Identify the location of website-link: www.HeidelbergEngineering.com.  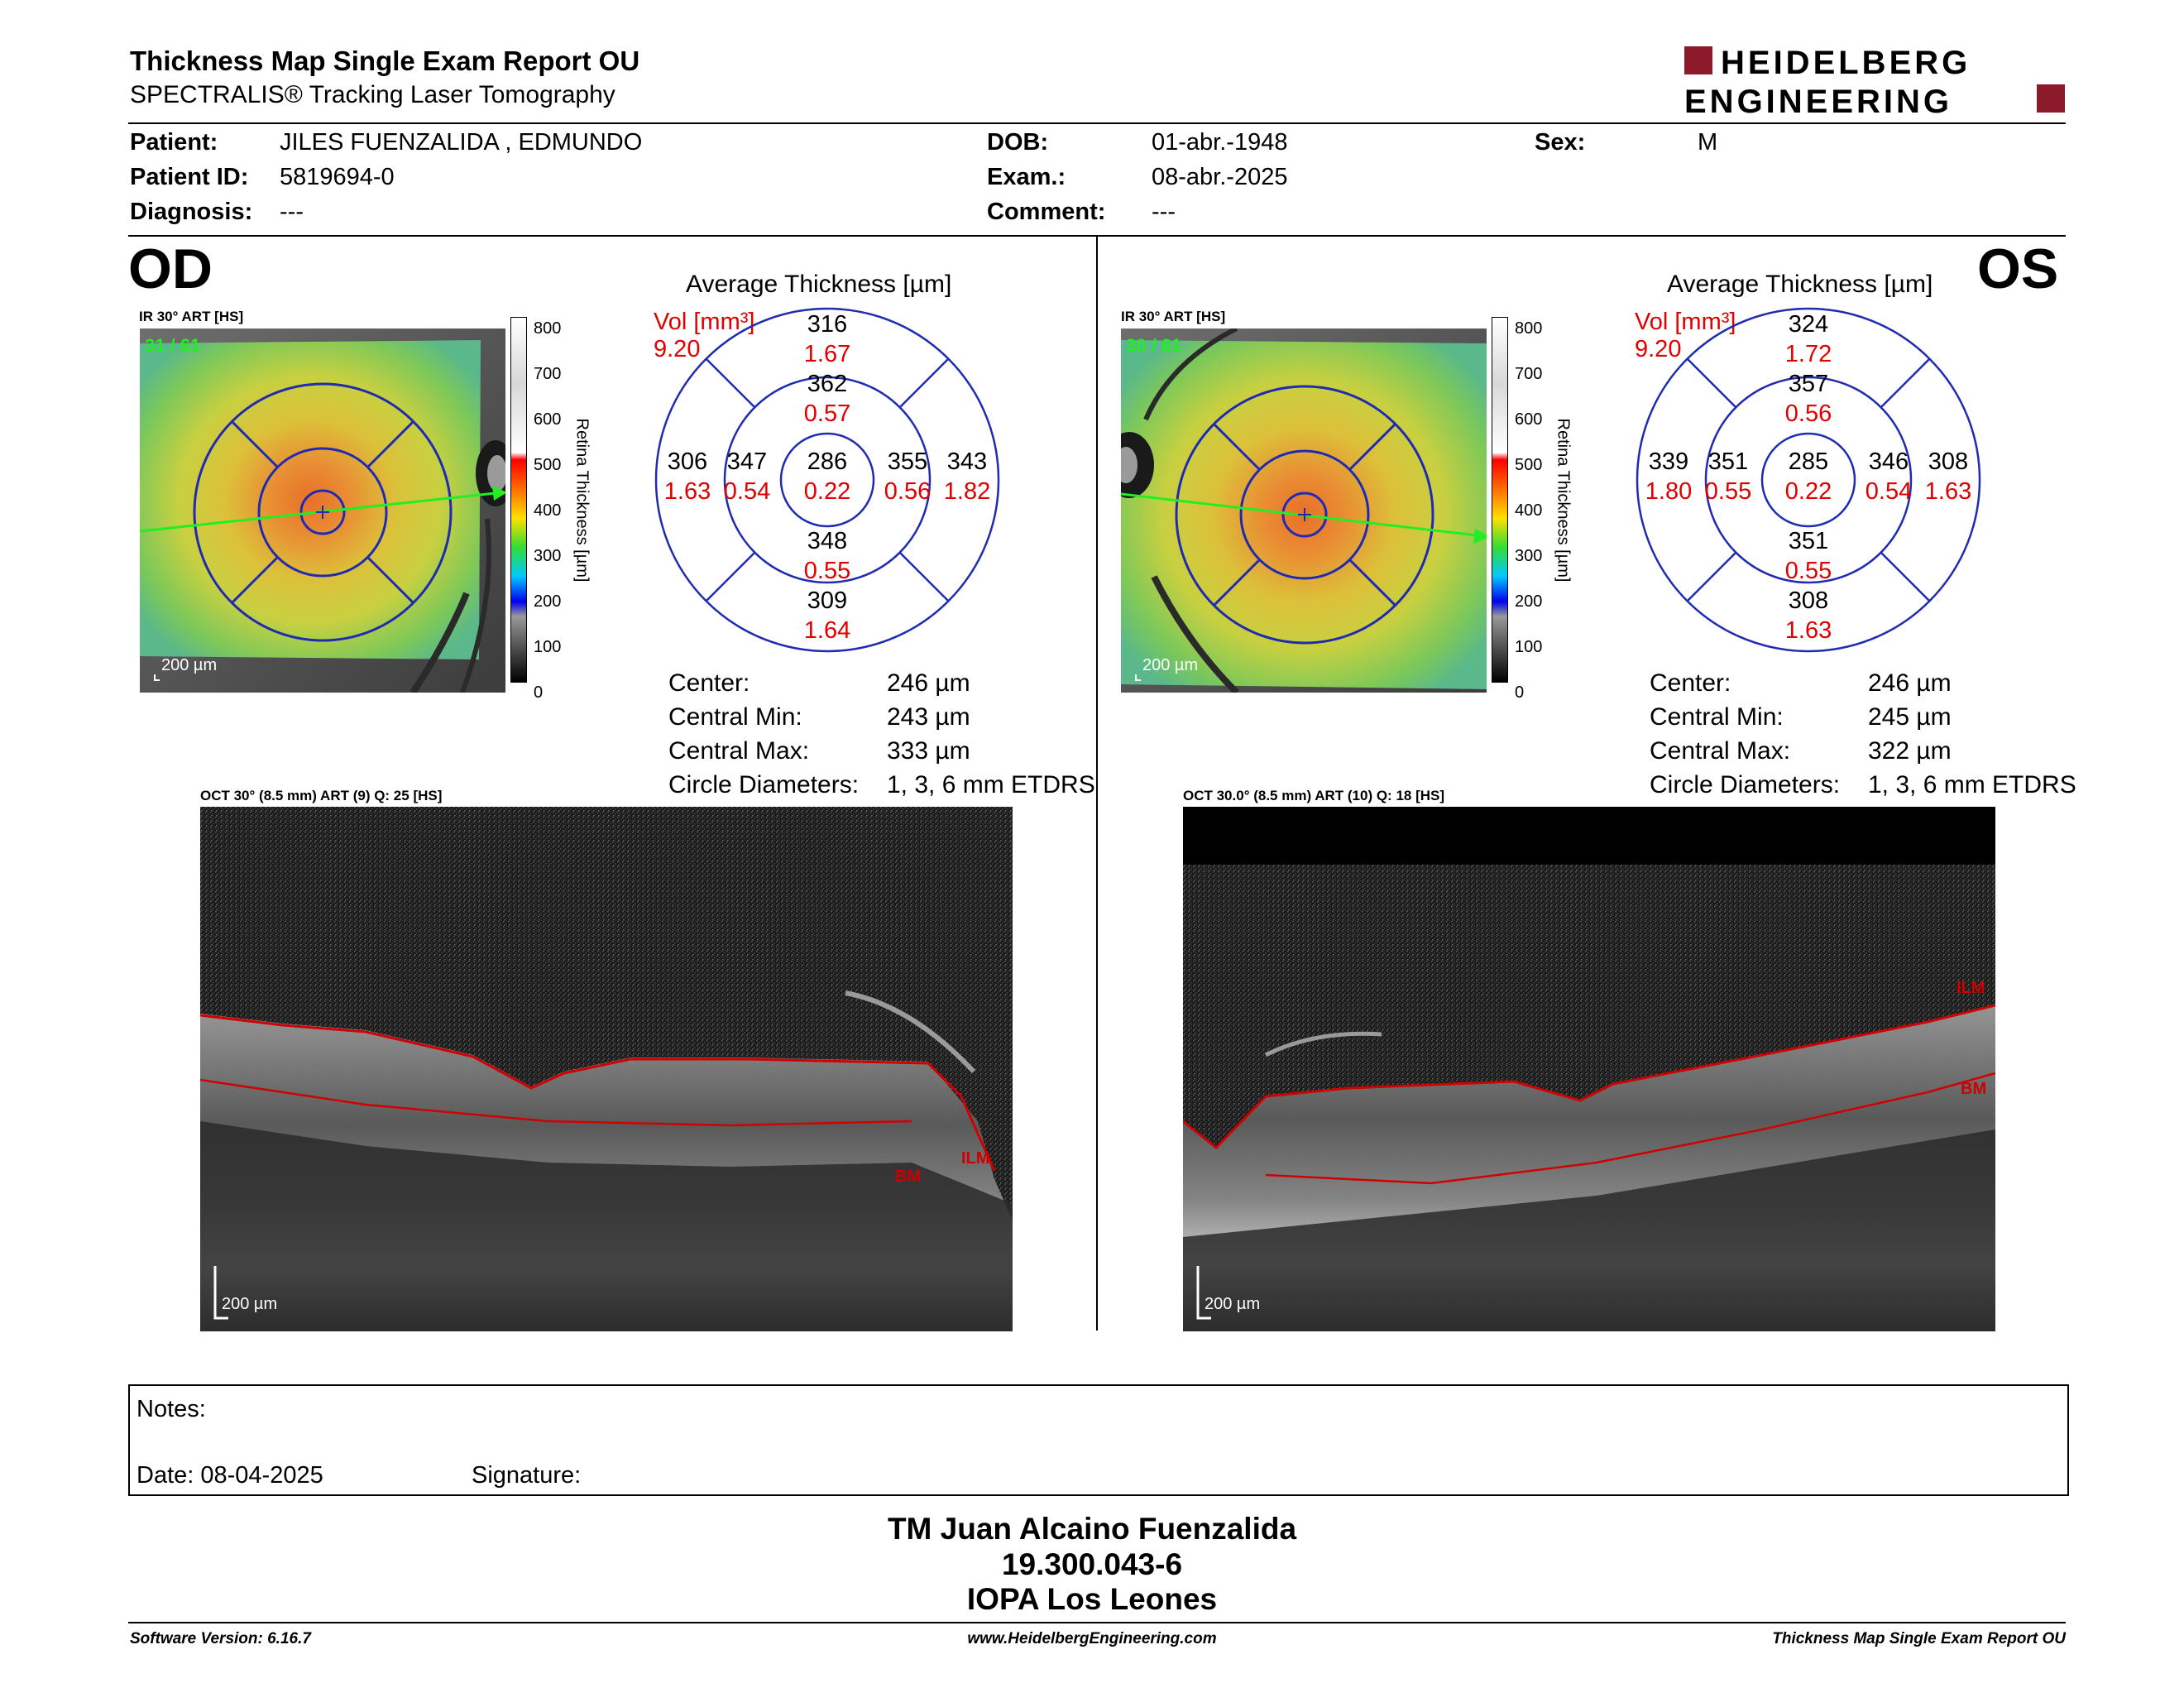
(1092, 1638).